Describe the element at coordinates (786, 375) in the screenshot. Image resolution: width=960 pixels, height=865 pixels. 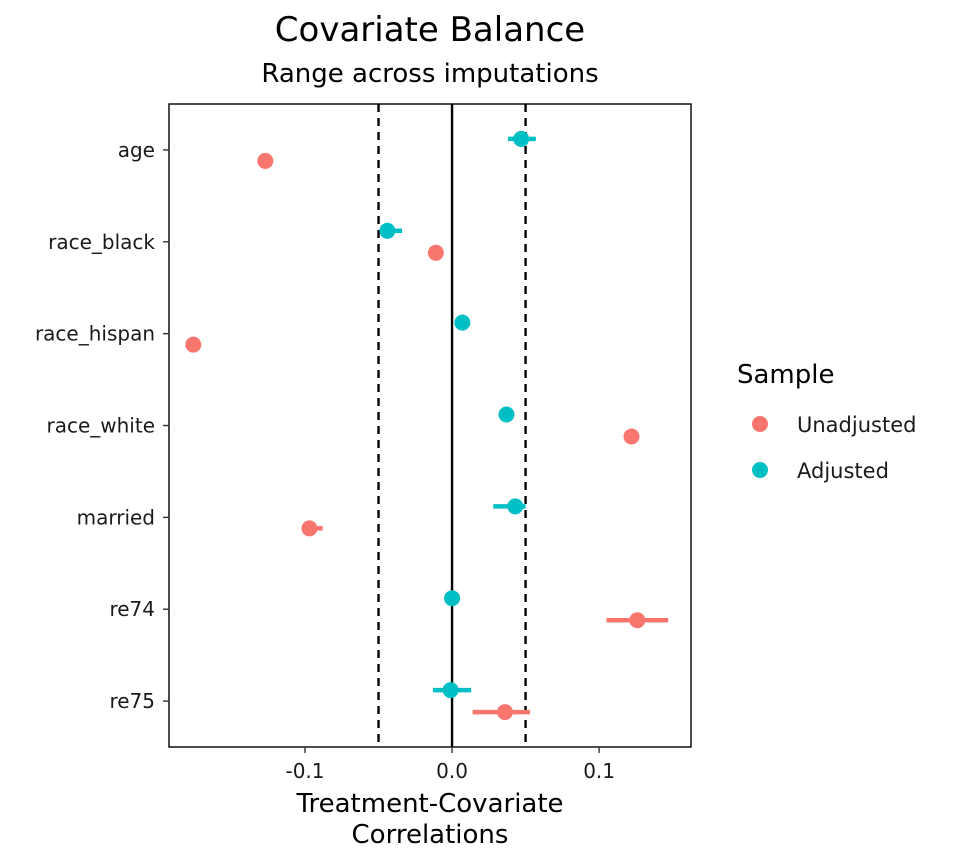
I see `legend-title: Sample` at that location.